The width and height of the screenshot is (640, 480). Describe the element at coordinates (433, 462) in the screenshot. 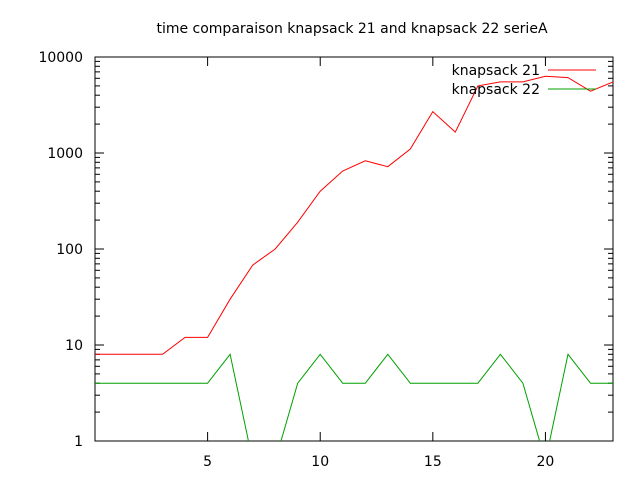

I see `x-tick-label: 15` at that location.